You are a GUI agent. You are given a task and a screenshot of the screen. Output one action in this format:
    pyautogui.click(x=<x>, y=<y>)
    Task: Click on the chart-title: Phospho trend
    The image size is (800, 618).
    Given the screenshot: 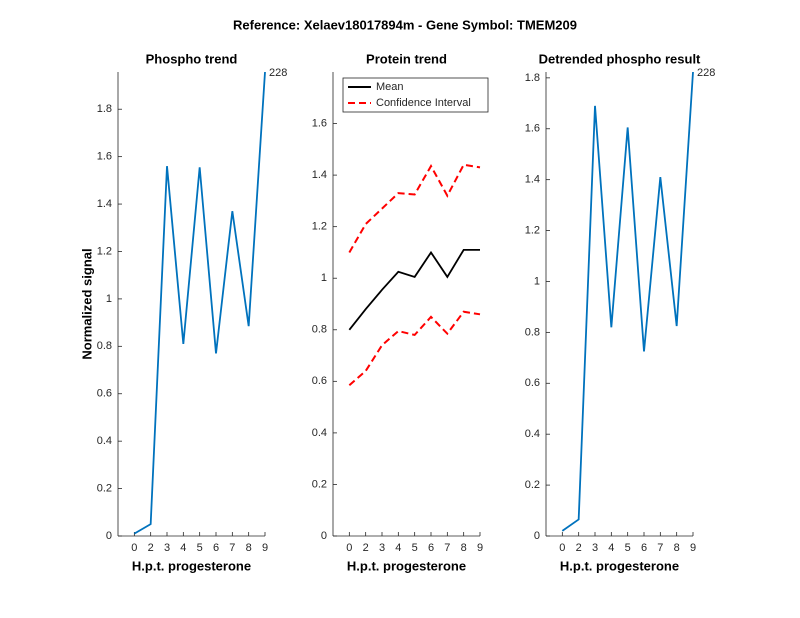 What is the action you would take?
    pyautogui.click(x=192, y=58)
    